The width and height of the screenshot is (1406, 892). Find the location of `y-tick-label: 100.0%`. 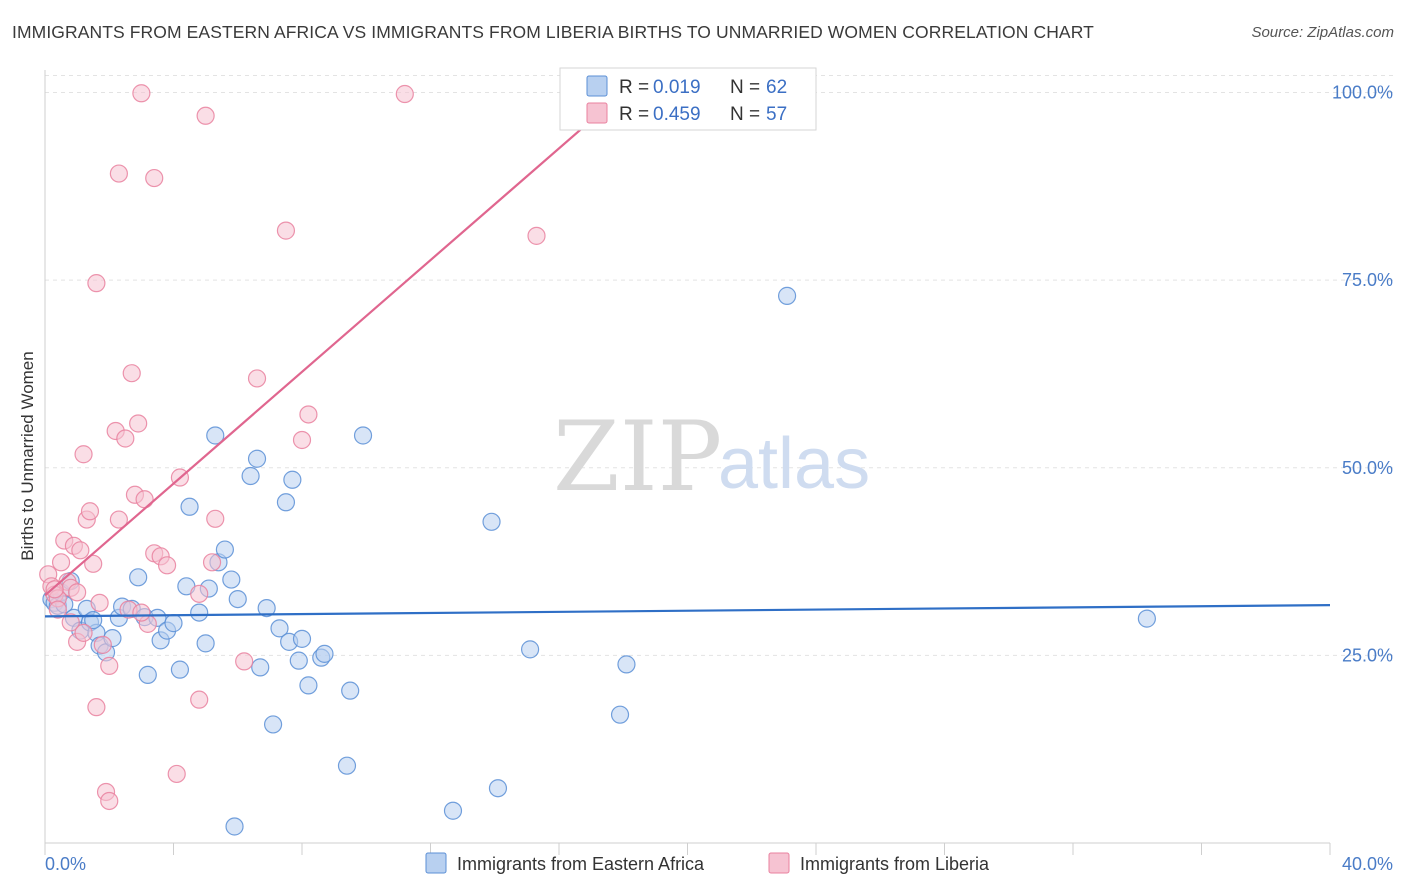

y-tick-label: 100.0% is located at coordinates (1362, 93).